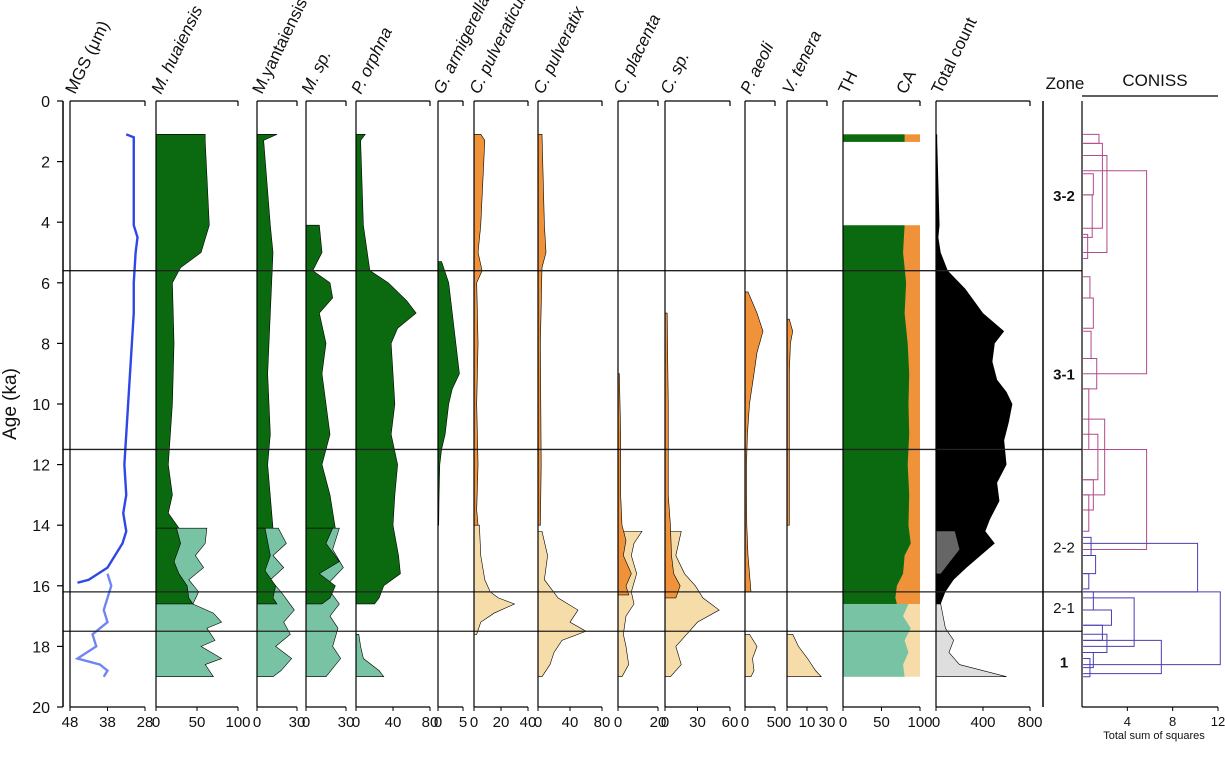  I want to click on c-placenta-xtick-label: 0, so click(618, 722).